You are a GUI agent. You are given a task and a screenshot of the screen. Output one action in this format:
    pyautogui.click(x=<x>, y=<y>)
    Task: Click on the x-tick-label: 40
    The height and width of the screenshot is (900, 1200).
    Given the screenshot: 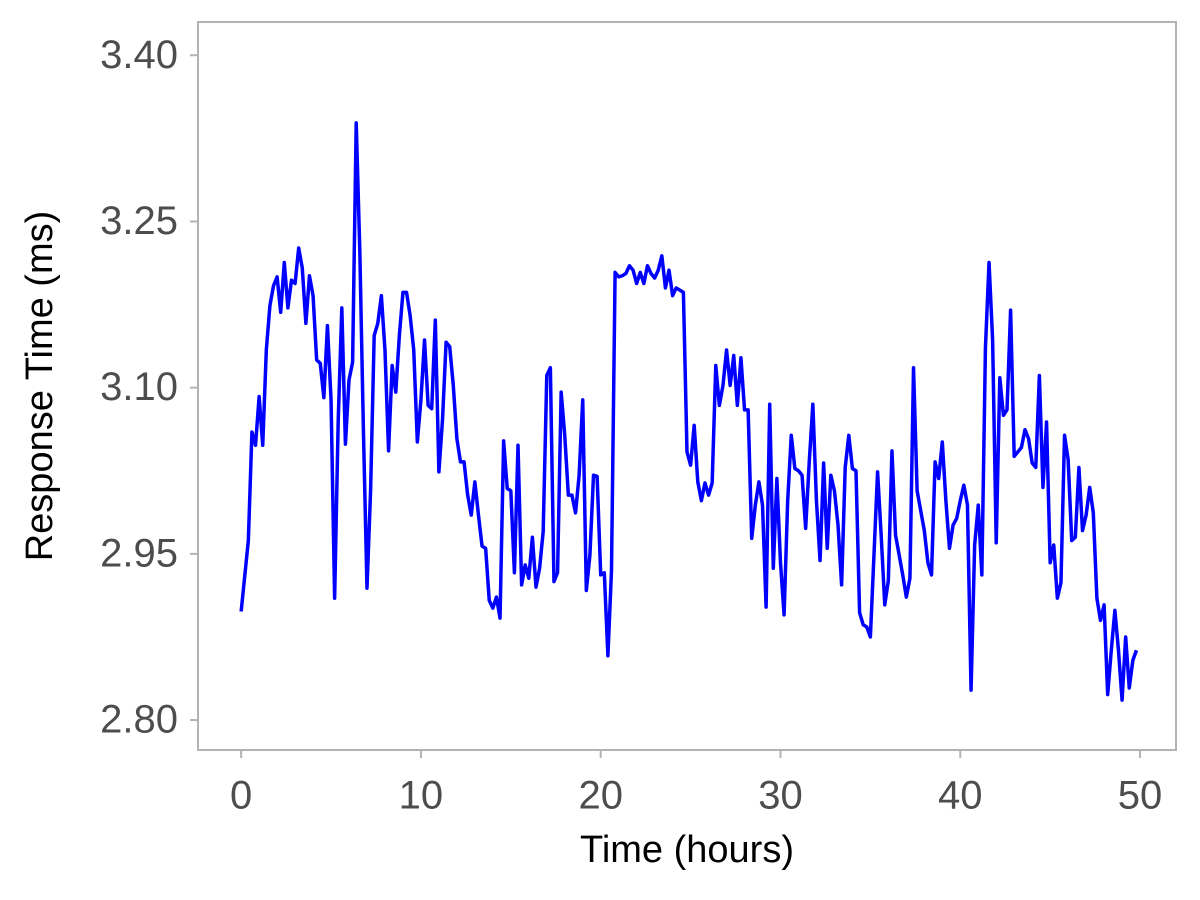 What is the action you would take?
    pyautogui.click(x=960, y=796)
    